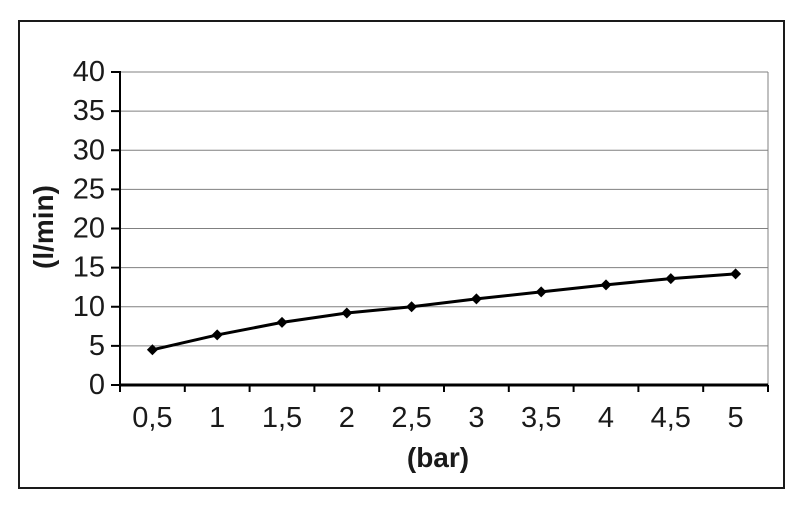  What do you see at coordinates (411, 418) in the screenshot?
I see `x-tick-label: 2,5` at bounding box center [411, 418].